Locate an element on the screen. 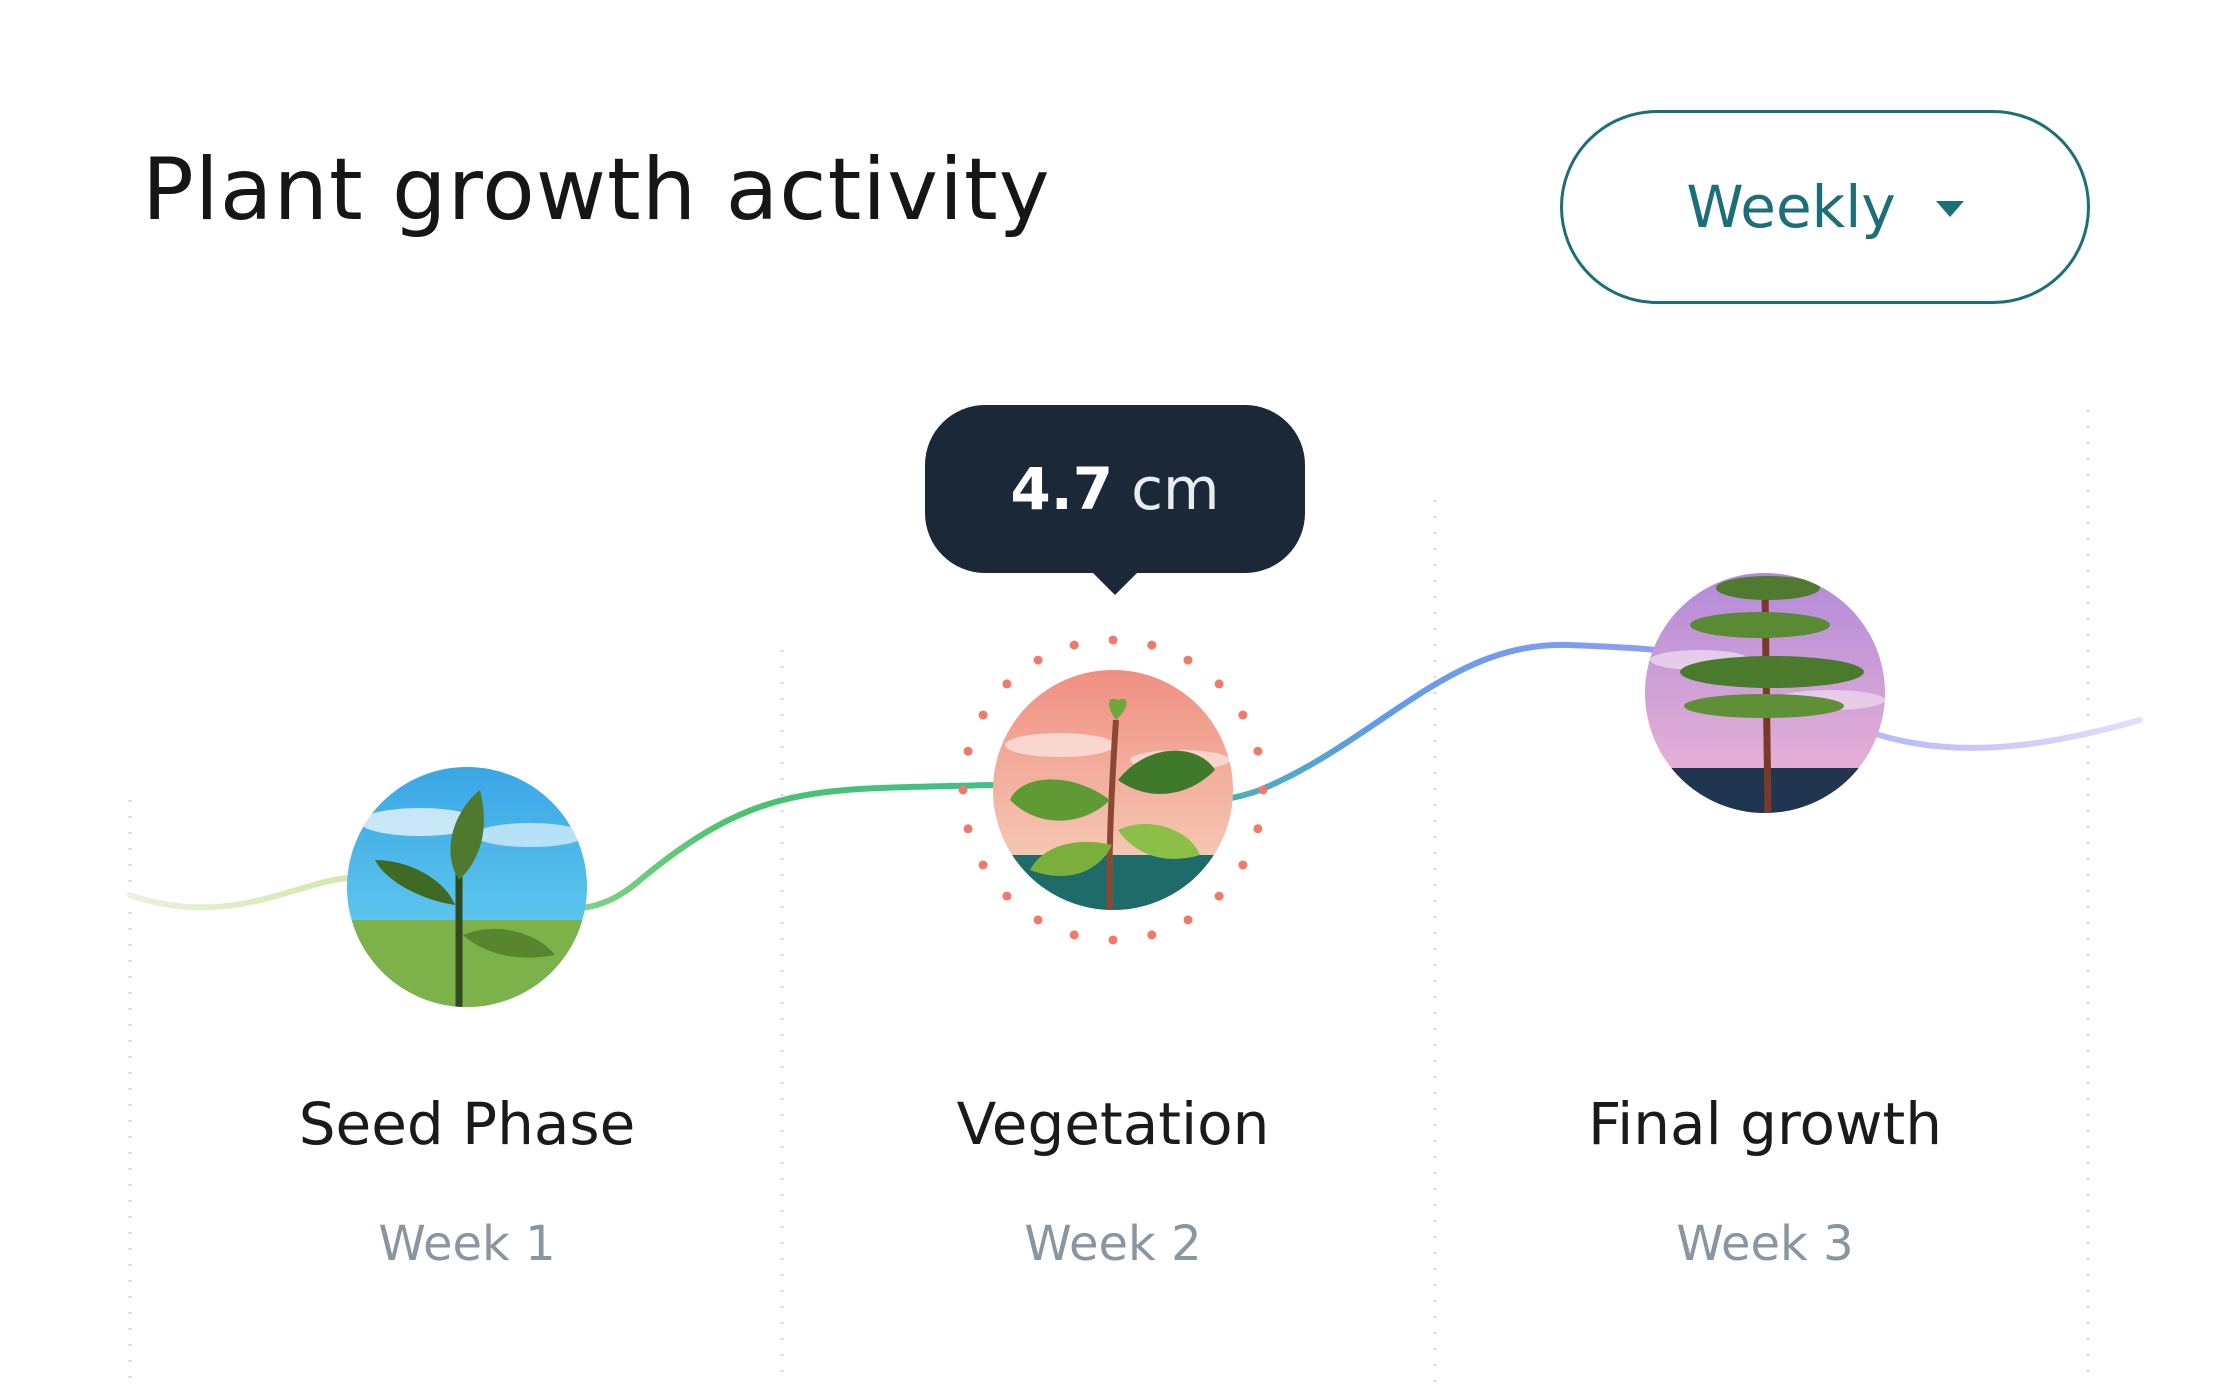 Image resolution: width=2220 pixels, height=1386 pixels. stage-name: Vegetation is located at coordinates (1113, 1124).